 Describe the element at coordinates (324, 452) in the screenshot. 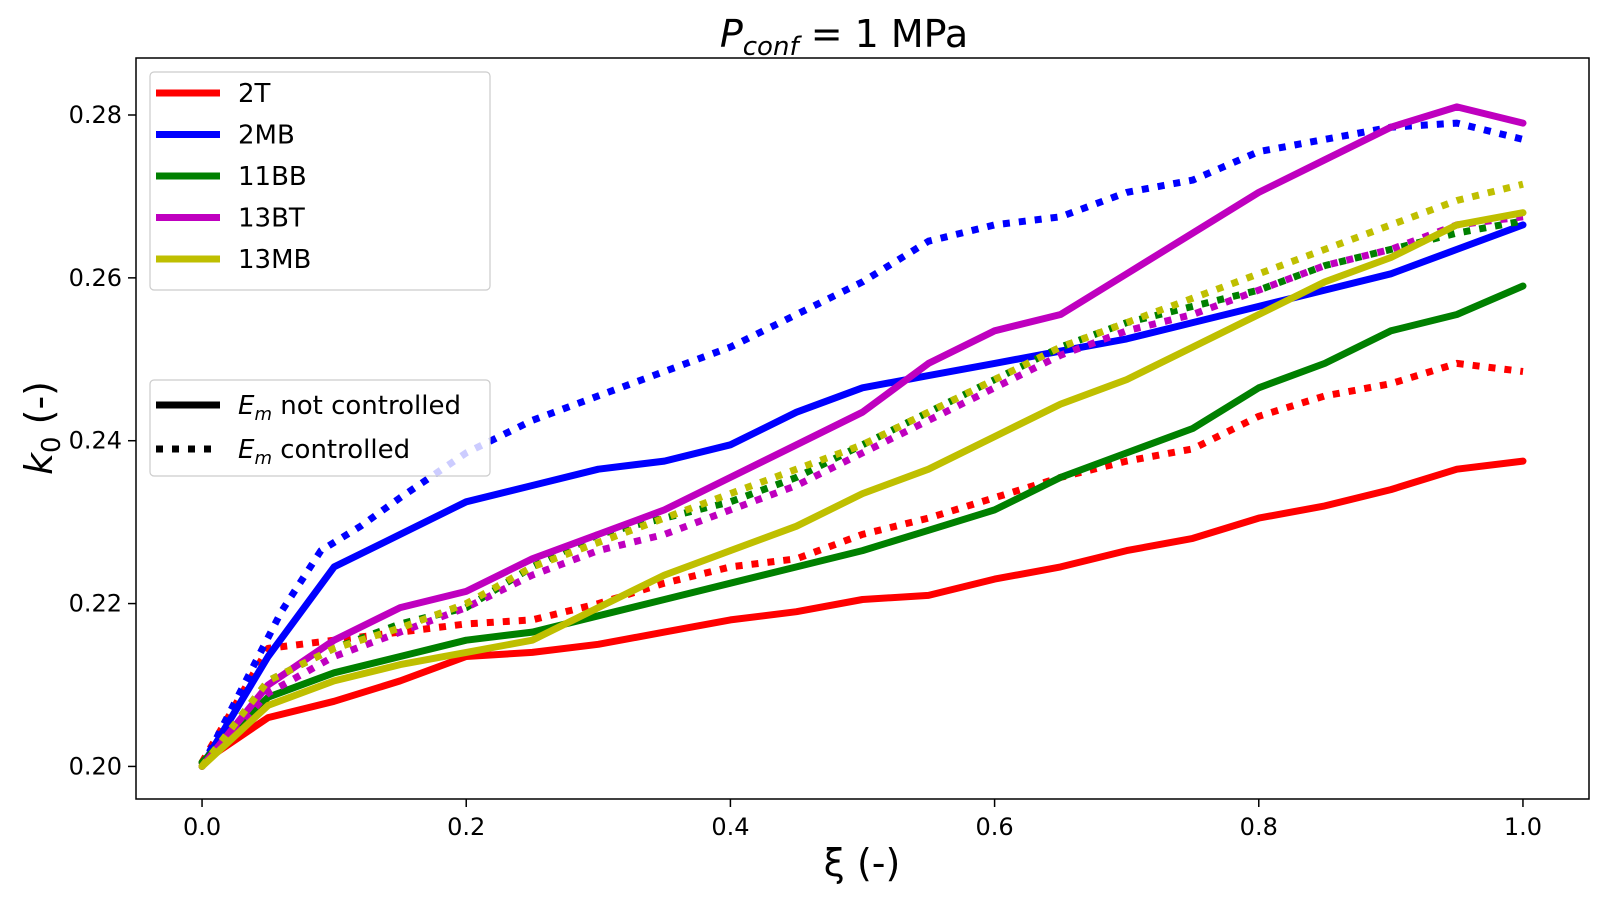

I see `legend-dotted-label: Em controlled` at that location.